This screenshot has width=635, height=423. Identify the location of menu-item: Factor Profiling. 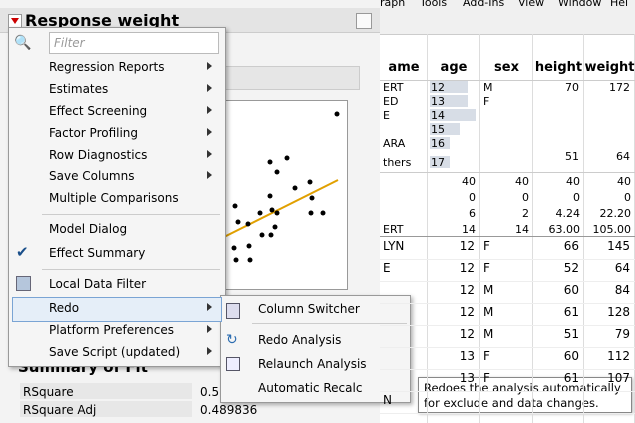
(94, 133).